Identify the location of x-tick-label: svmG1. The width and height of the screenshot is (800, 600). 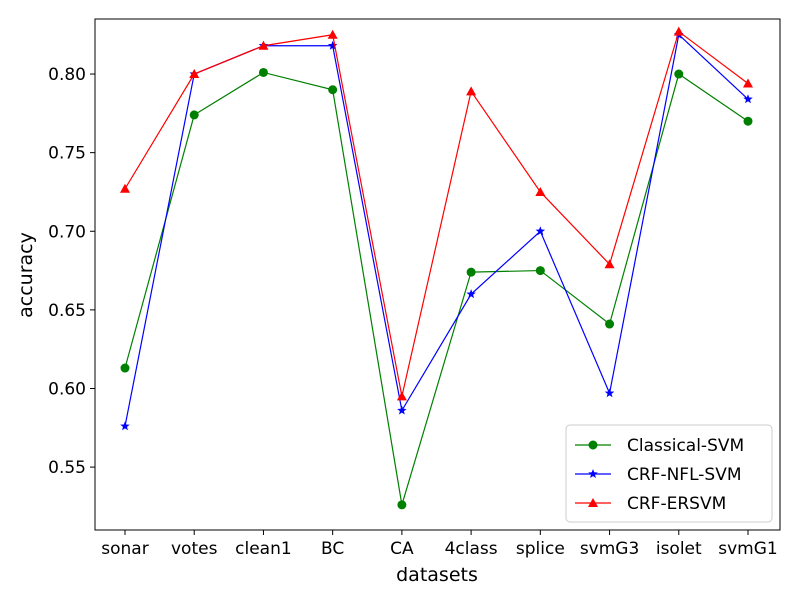
(747, 549).